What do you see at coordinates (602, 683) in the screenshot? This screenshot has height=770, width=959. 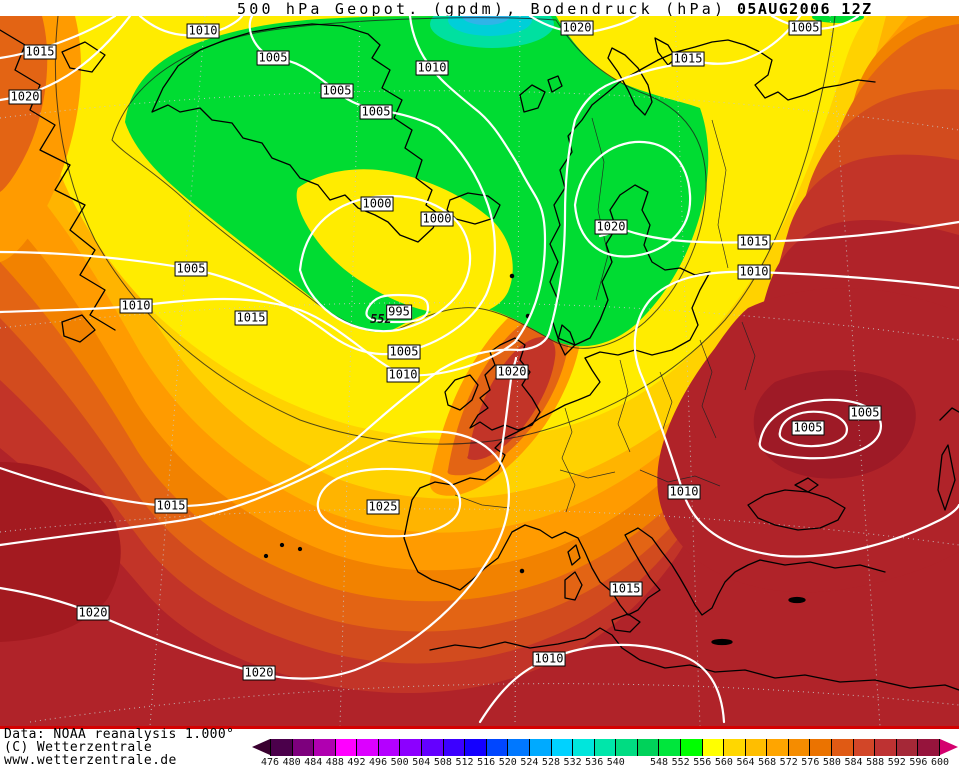 I see `isobar-1010-med` at bounding box center [602, 683].